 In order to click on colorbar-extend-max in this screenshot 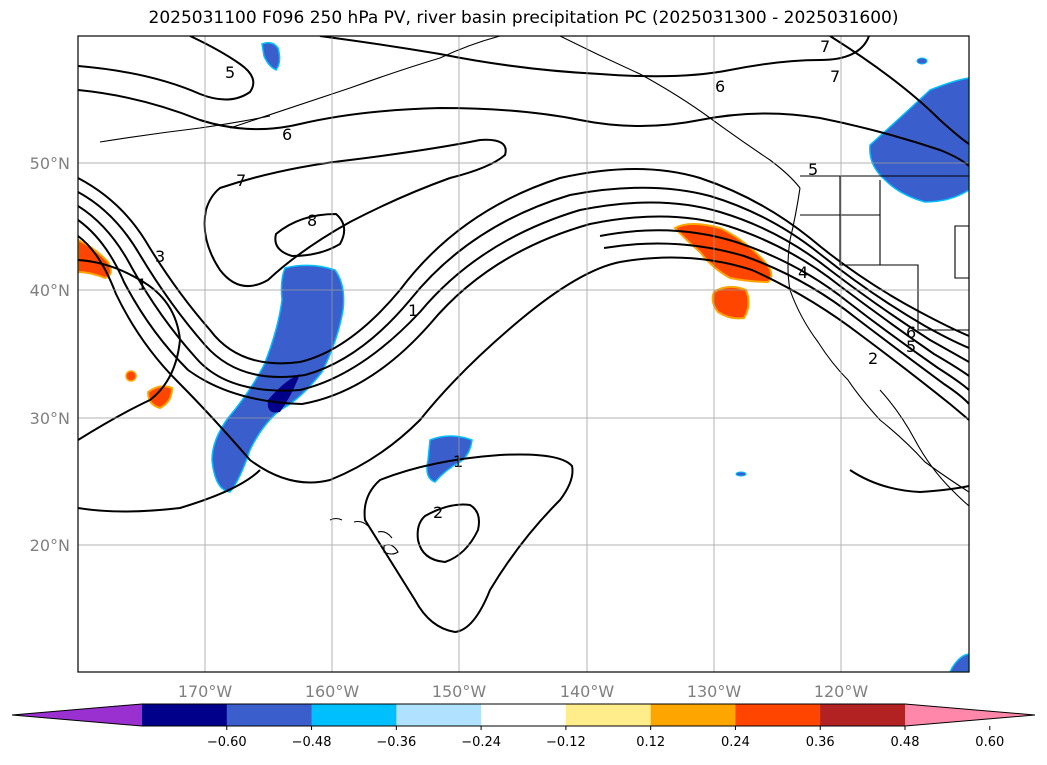, I will do `click(970, 715)`.